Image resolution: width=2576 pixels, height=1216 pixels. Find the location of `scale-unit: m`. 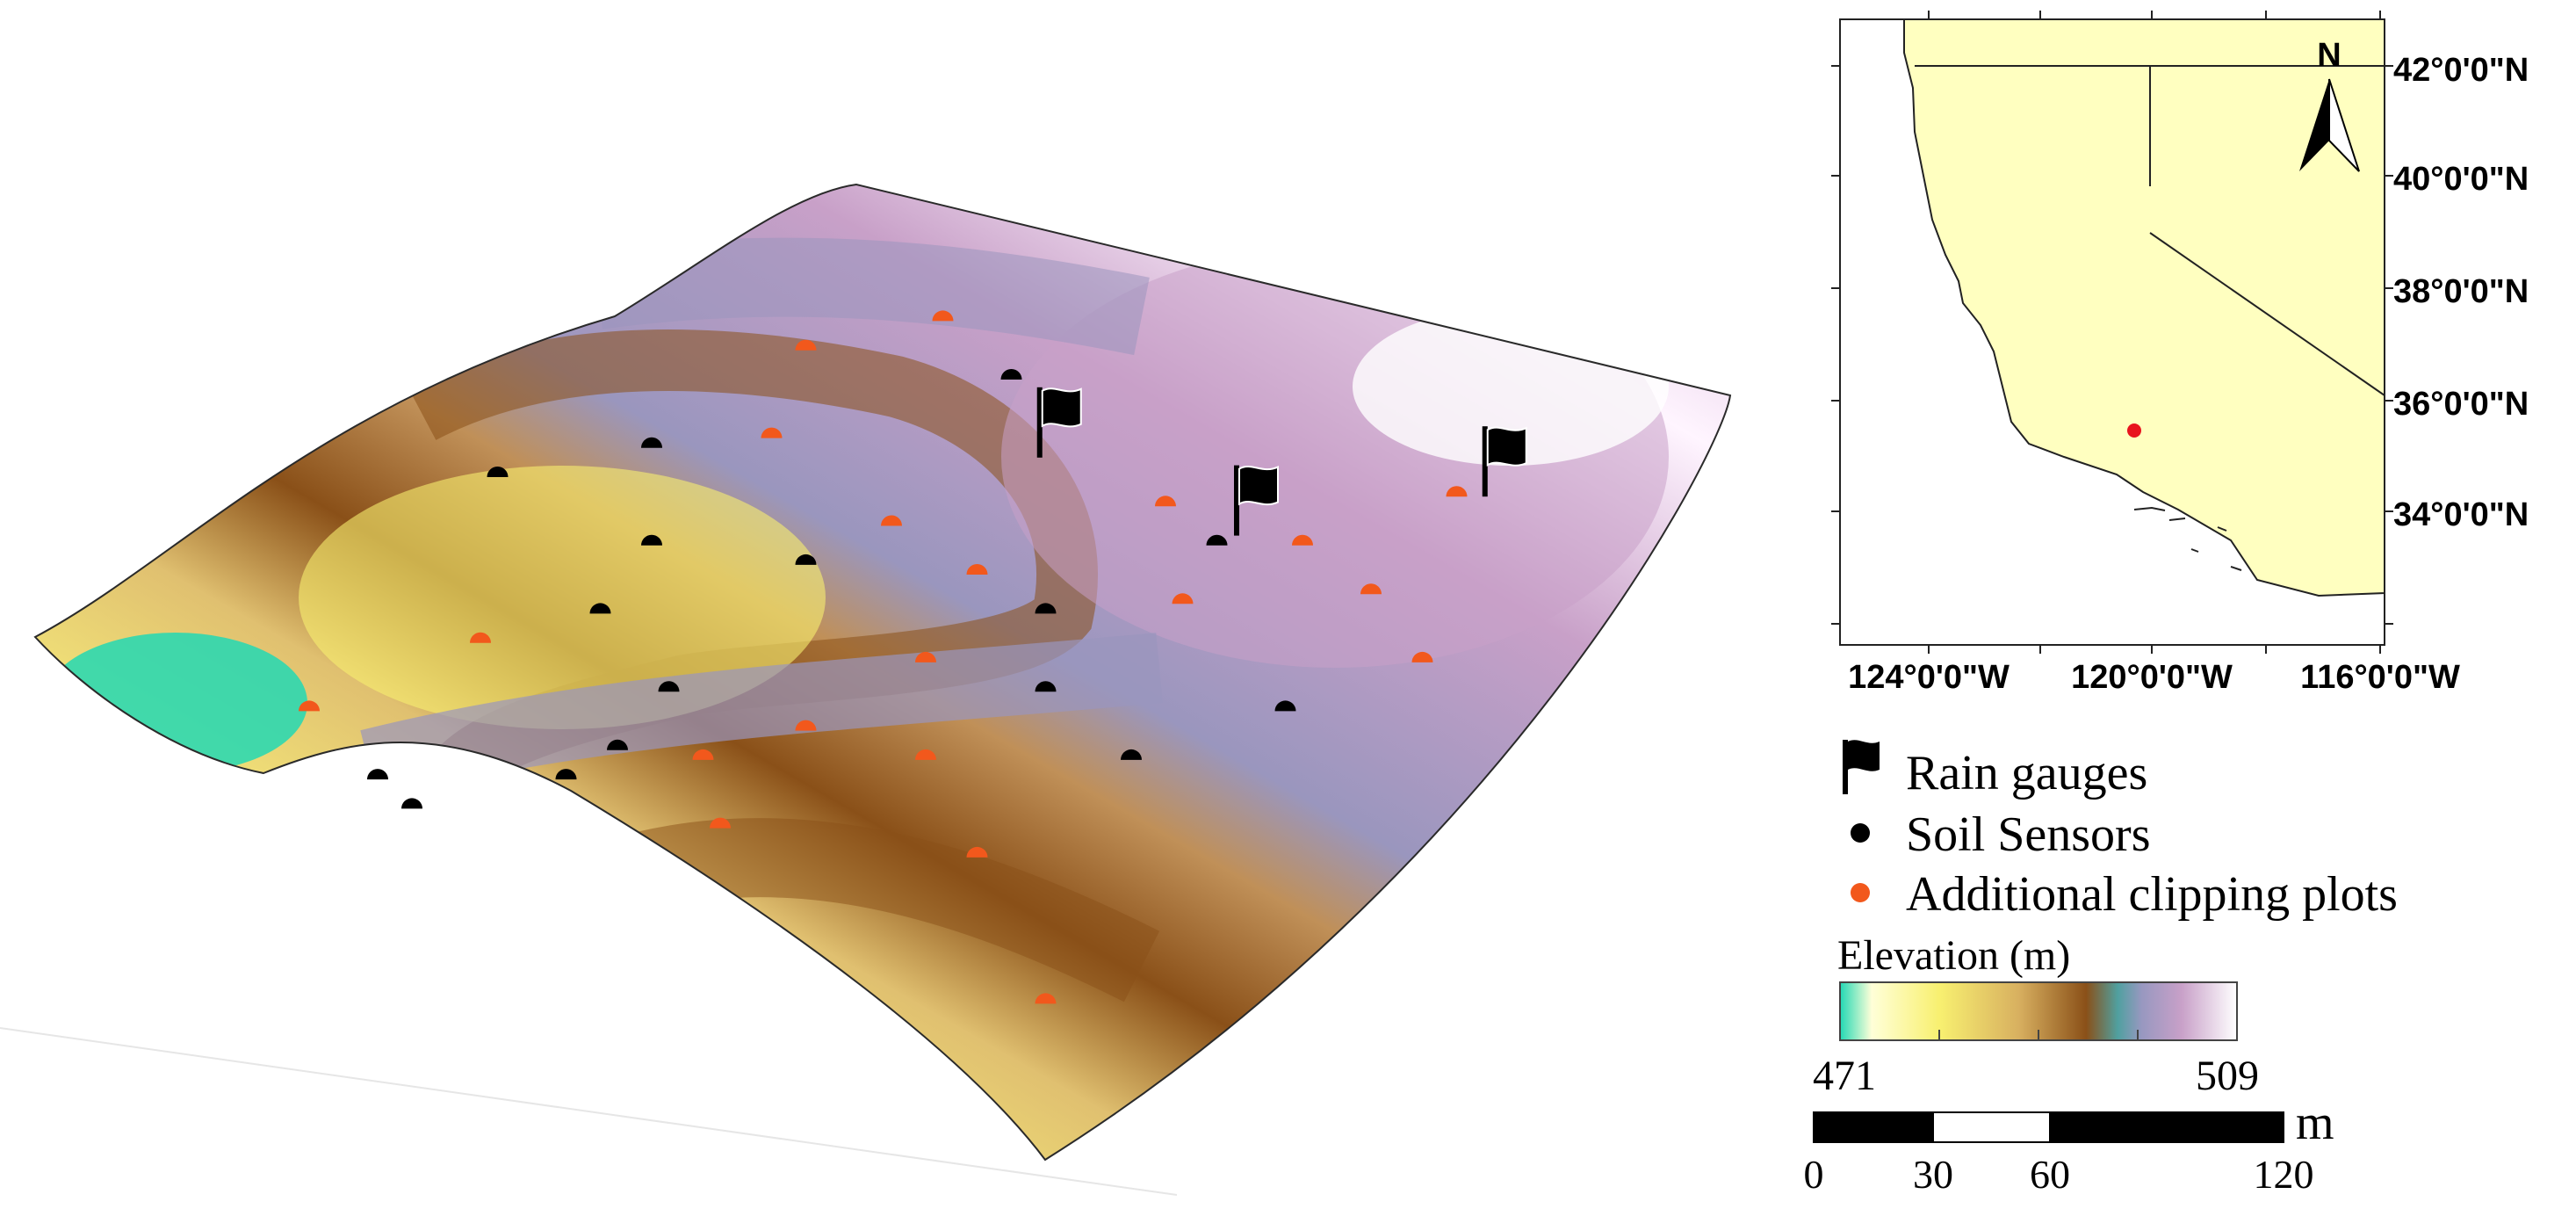

scale-unit: m is located at coordinates (2315, 1123).